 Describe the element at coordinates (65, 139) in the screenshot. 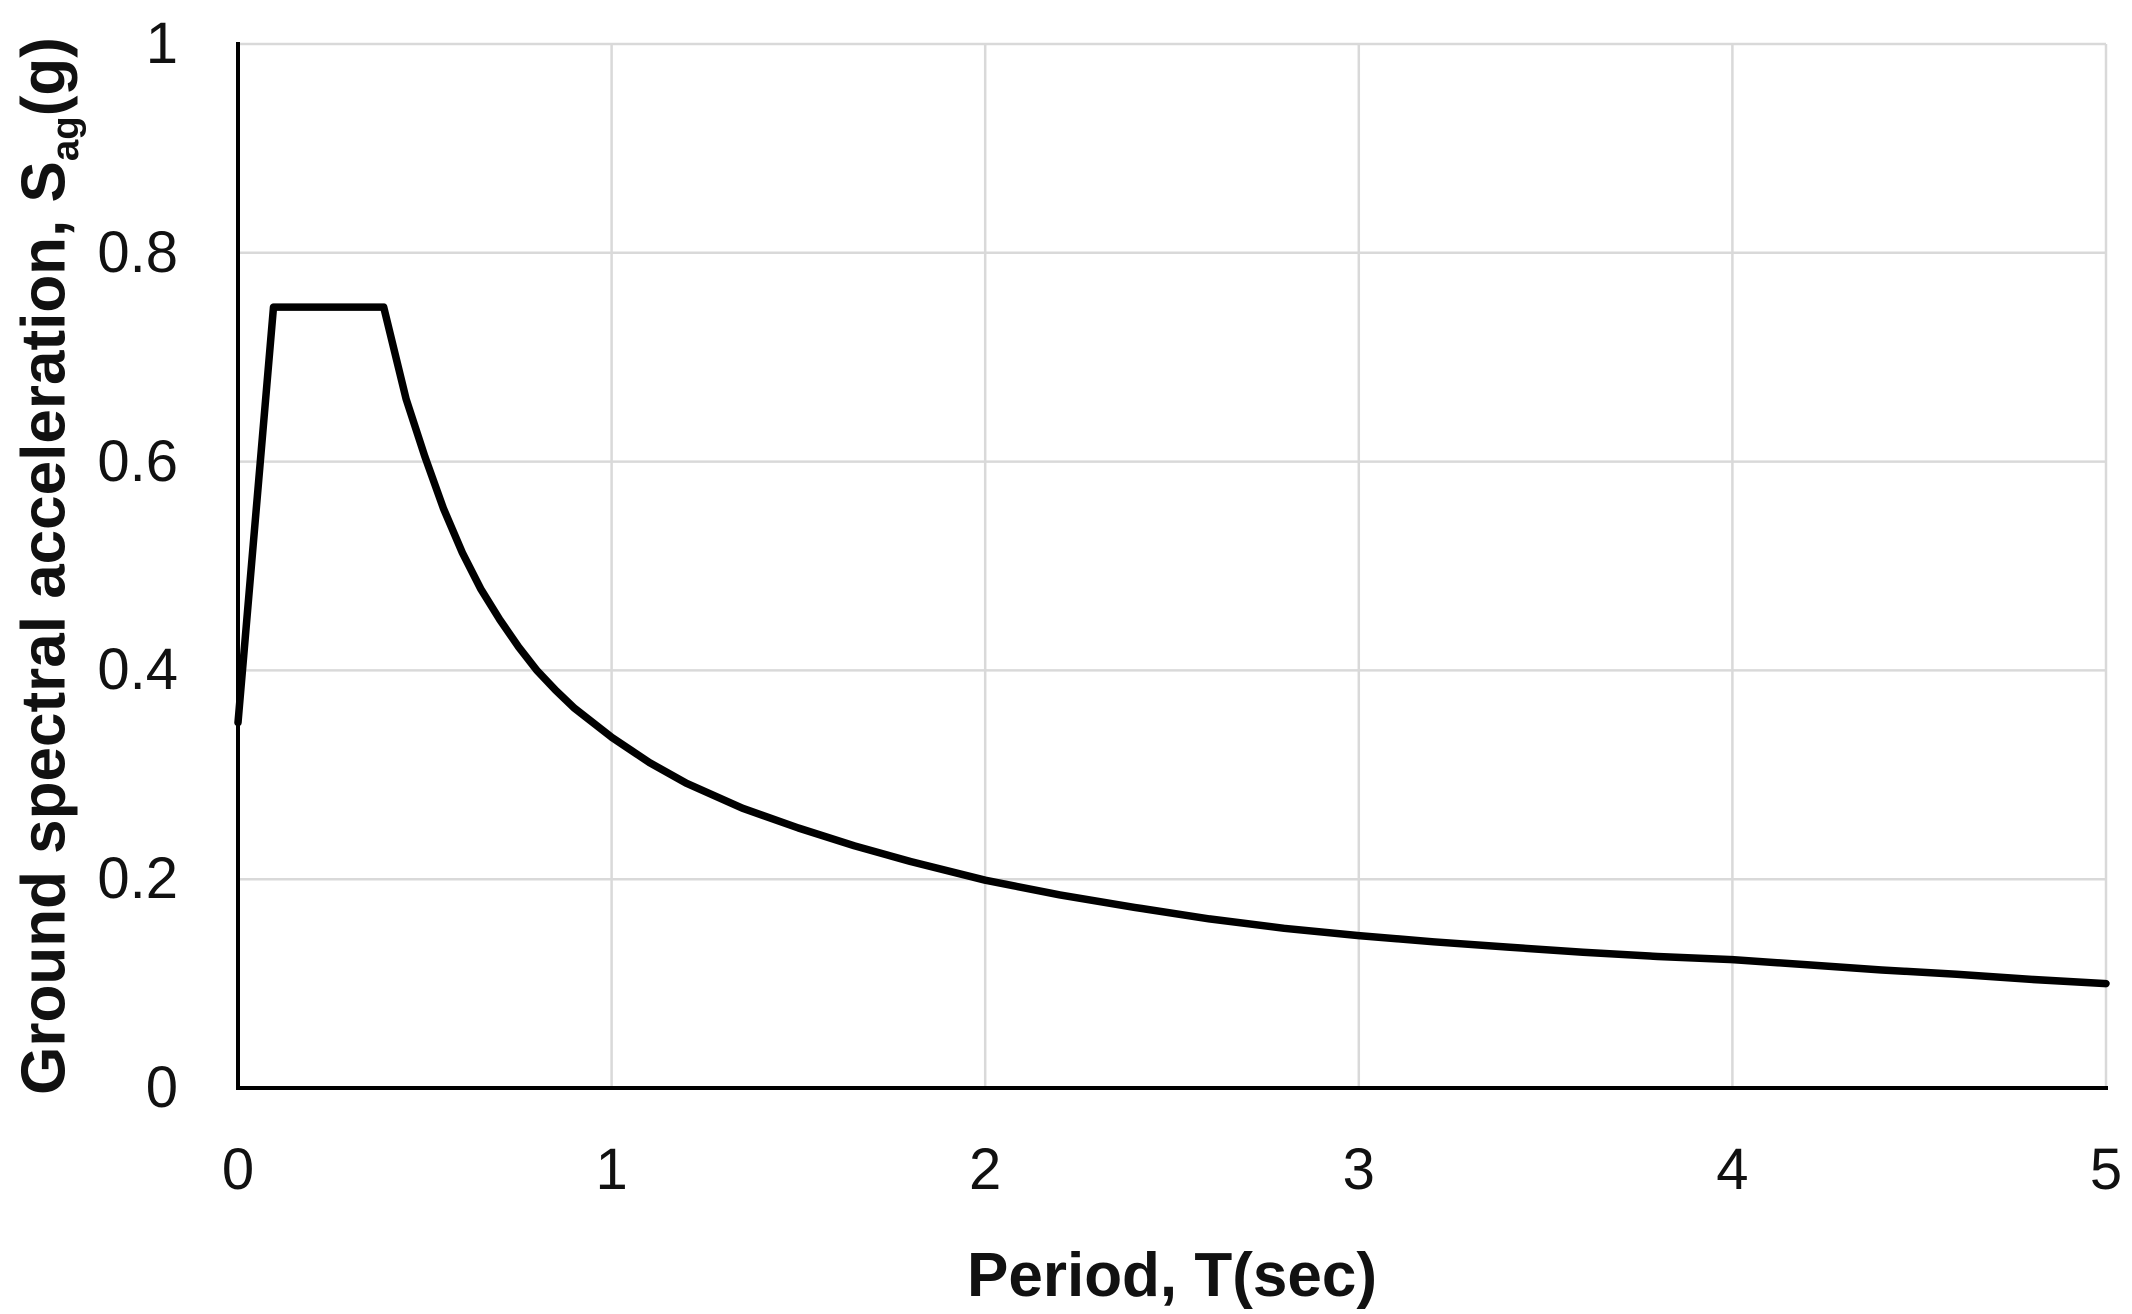

I see `y-axis-title-subscript: ag` at that location.